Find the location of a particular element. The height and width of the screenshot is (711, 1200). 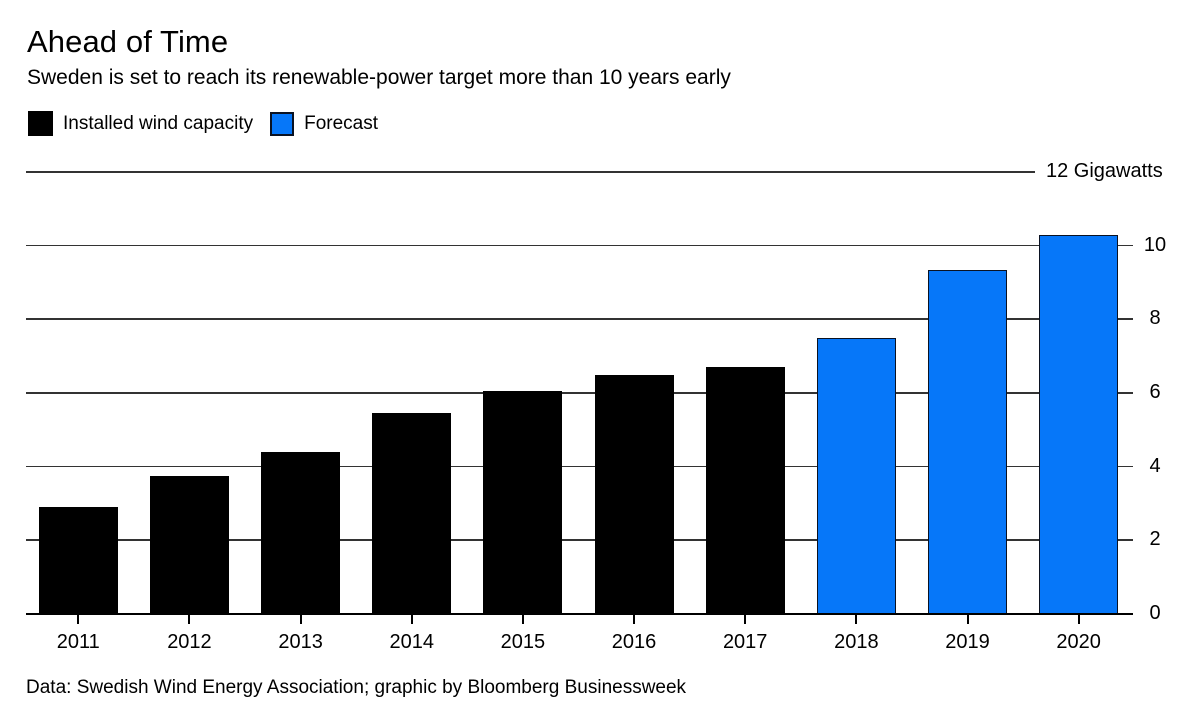

y-tick-label-2: 2 is located at coordinates (1155, 539).